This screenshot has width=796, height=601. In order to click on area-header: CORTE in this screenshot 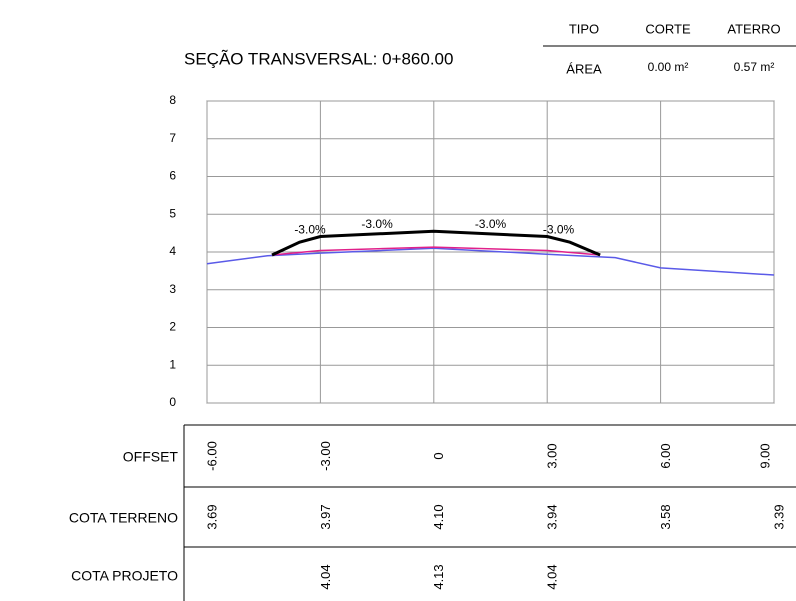, I will do `click(668, 28)`.